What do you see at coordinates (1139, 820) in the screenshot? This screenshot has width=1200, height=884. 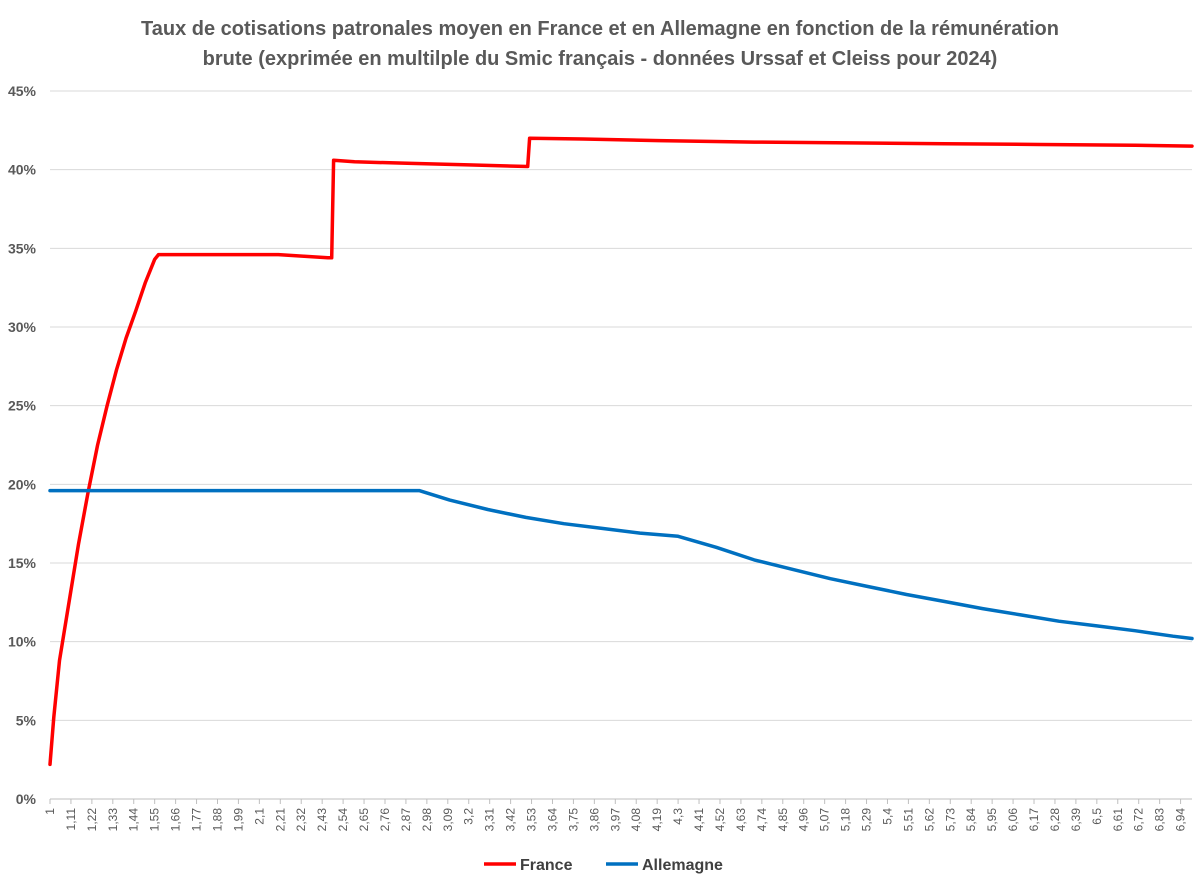 I see `x-tick-label: 6,72` at bounding box center [1139, 820].